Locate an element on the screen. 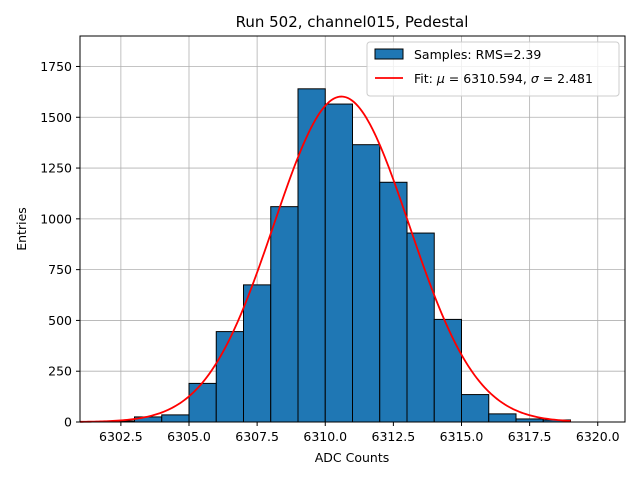  legend-samples-swatch is located at coordinates (389, 54).